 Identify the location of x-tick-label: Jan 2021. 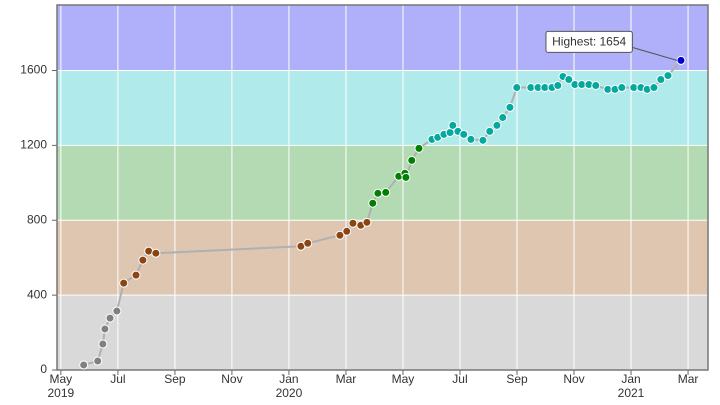
(631, 386).